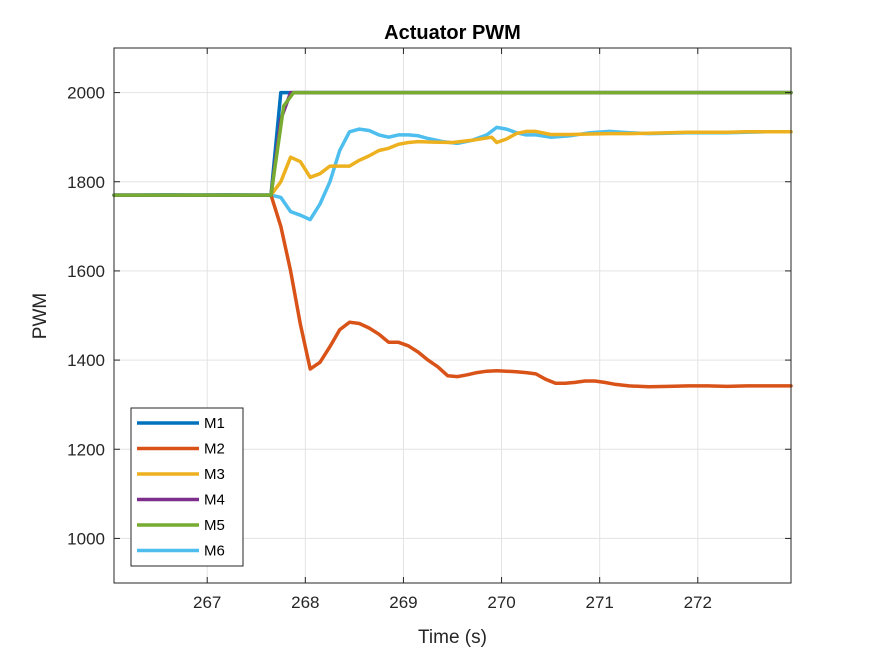 The height and width of the screenshot is (656, 875). What do you see at coordinates (214, 551) in the screenshot?
I see `legend-label-m6: M6` at bounding box center [214, 551].